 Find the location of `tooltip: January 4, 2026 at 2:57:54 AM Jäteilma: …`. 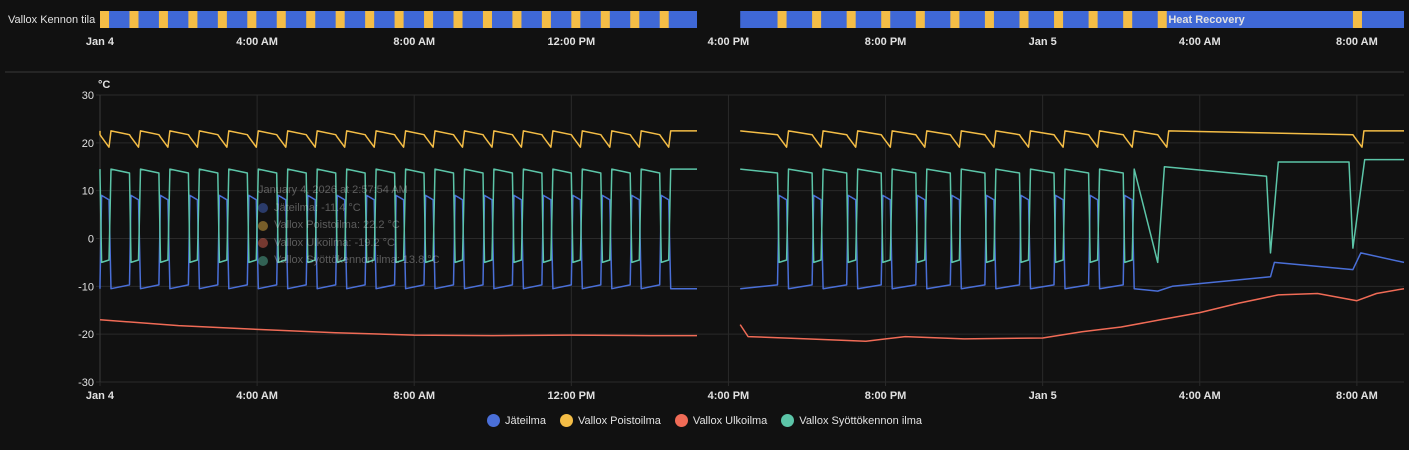

tooltip: January 4, 2026 at 2:57:54 AM Jäteilma: … is located at coordinates (349, 226).